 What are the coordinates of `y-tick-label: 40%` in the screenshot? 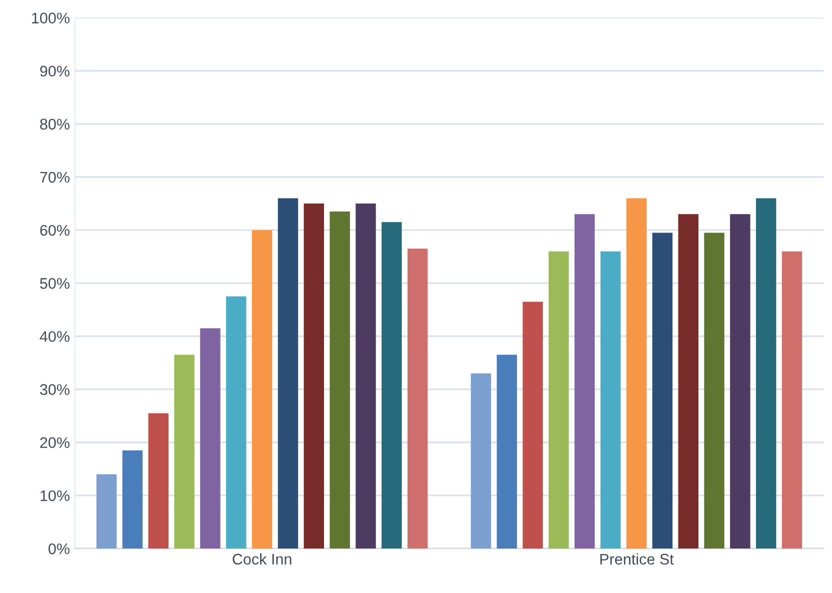 It's located at (55, 336).